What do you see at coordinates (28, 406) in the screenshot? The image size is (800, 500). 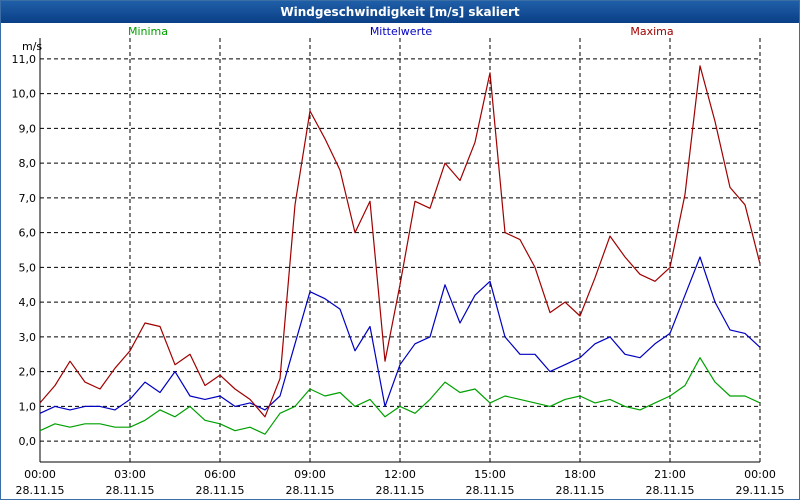 I see `y-tick-label: 1,0` at bounding box center [28, 406].